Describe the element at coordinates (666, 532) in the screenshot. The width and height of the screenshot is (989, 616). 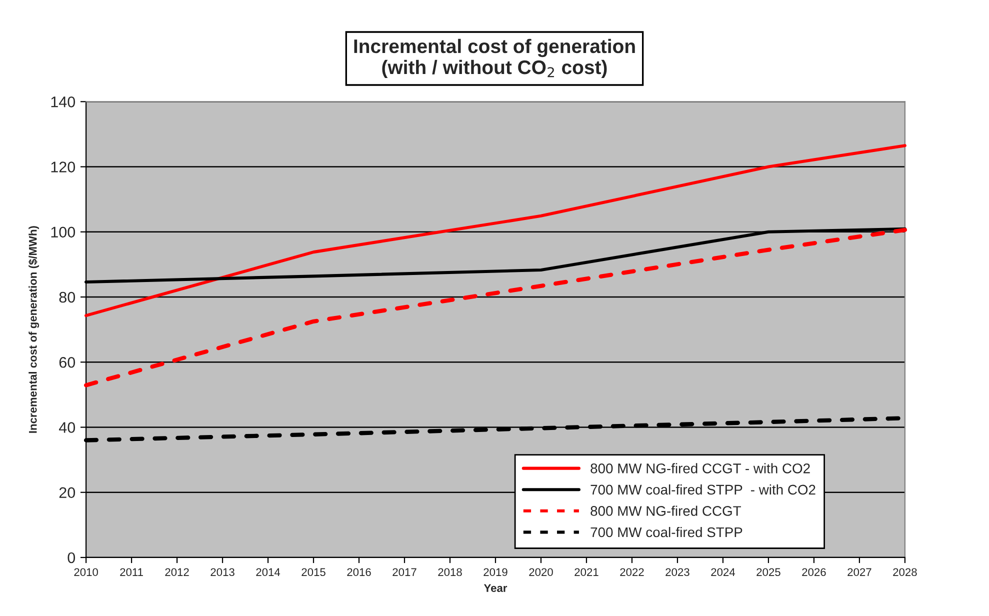
I see `legend-label: 700 MW coal-fired STPP` at that location.